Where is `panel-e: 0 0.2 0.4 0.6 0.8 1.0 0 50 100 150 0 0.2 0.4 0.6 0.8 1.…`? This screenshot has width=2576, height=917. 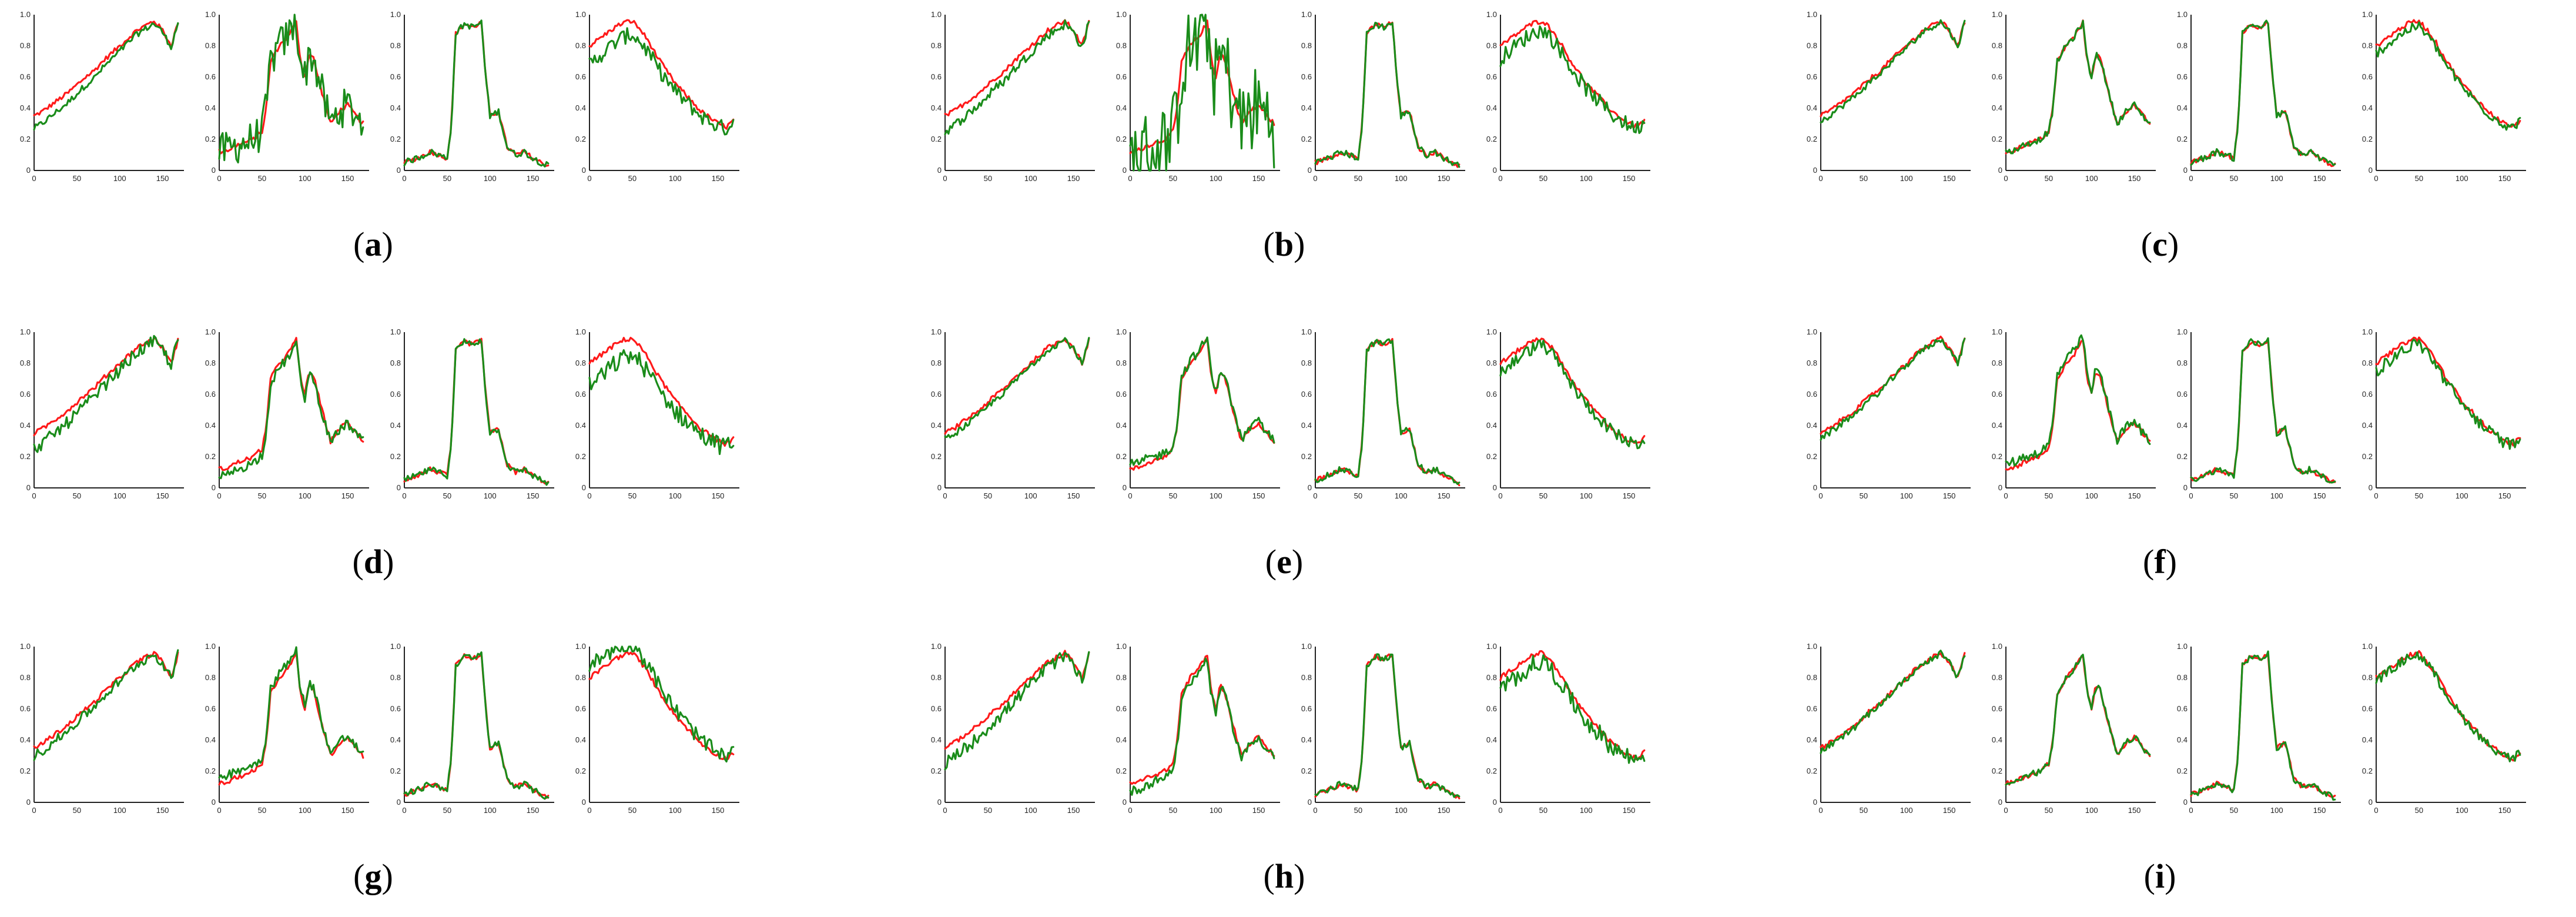 panel-e: 0 0.2 0.4 0.6 0.8 1.0 0 50 100 150 0 0.2 0.4 0.6 0.8 1.… is located at coordinates (1290, 454).